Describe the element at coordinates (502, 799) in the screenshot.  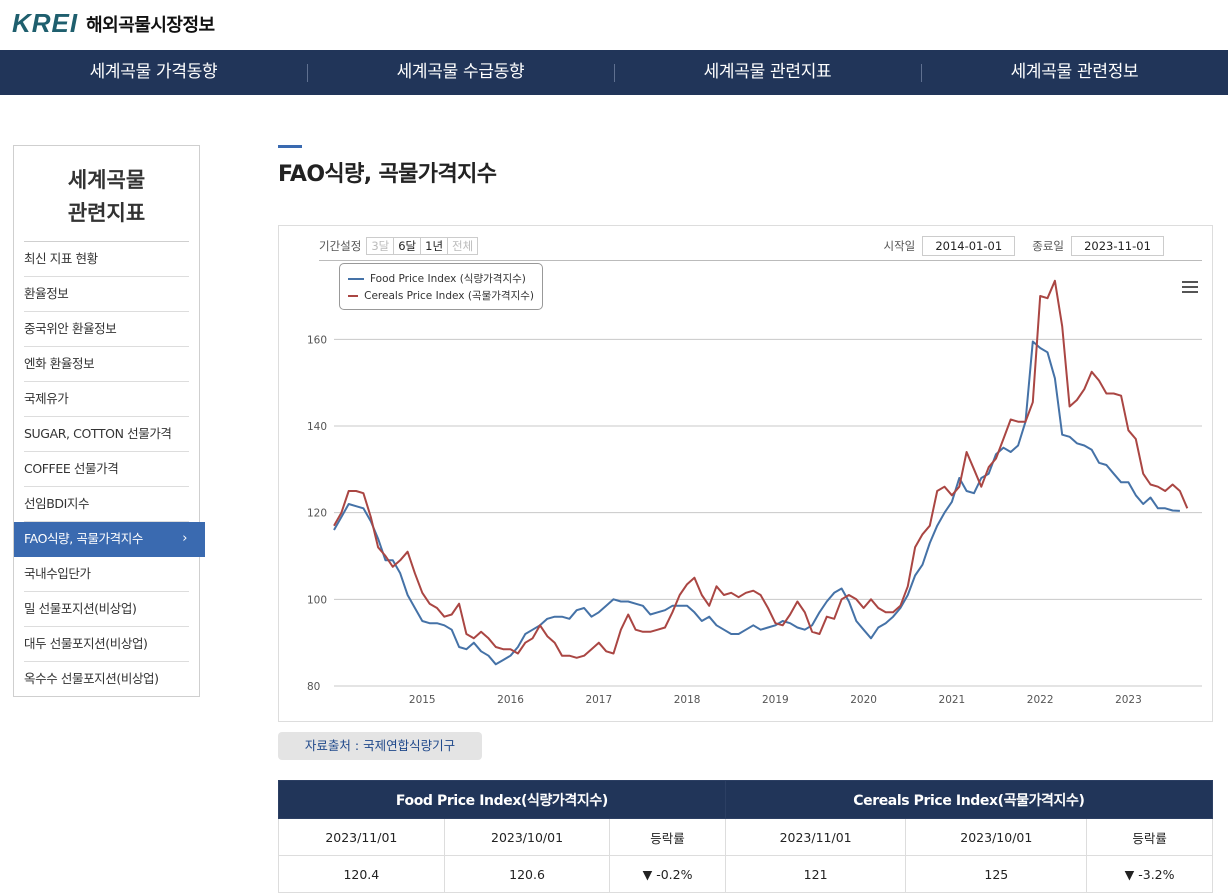
I see `food-index-header: Food Price Index(식량가격지수)` at that location.